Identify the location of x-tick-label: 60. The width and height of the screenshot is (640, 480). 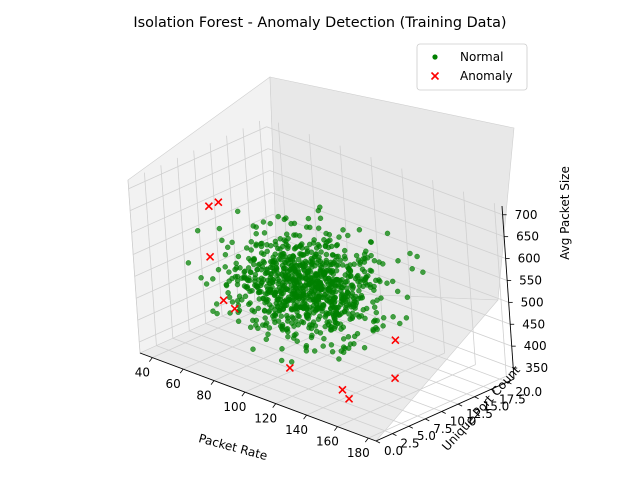
(173, 384).